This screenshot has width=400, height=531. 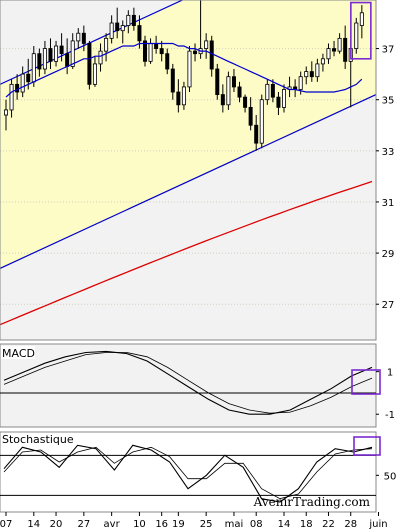 I want to click on x-tick-label: 22, so click(x=328, y=524).